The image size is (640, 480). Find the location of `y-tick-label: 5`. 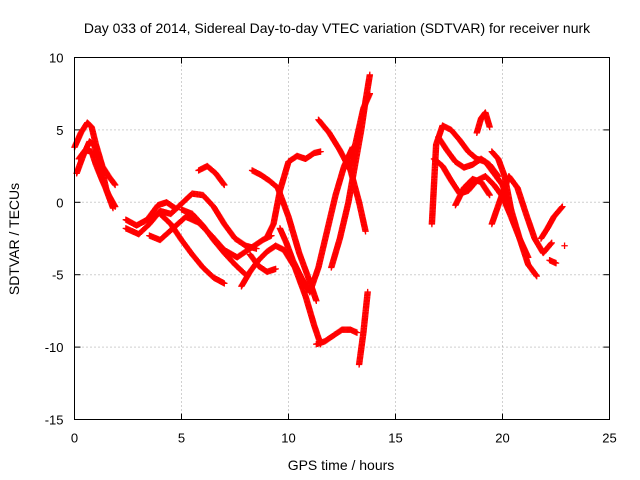

y-tick-label: 5 is located at coordinates (59, 130).